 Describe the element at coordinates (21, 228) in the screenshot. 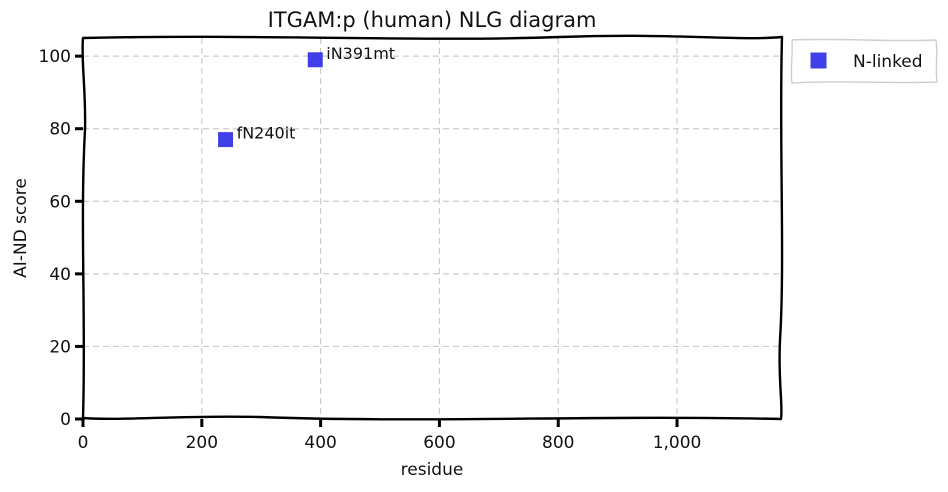

I see `y-axis-label: AI-ND score` at that location.